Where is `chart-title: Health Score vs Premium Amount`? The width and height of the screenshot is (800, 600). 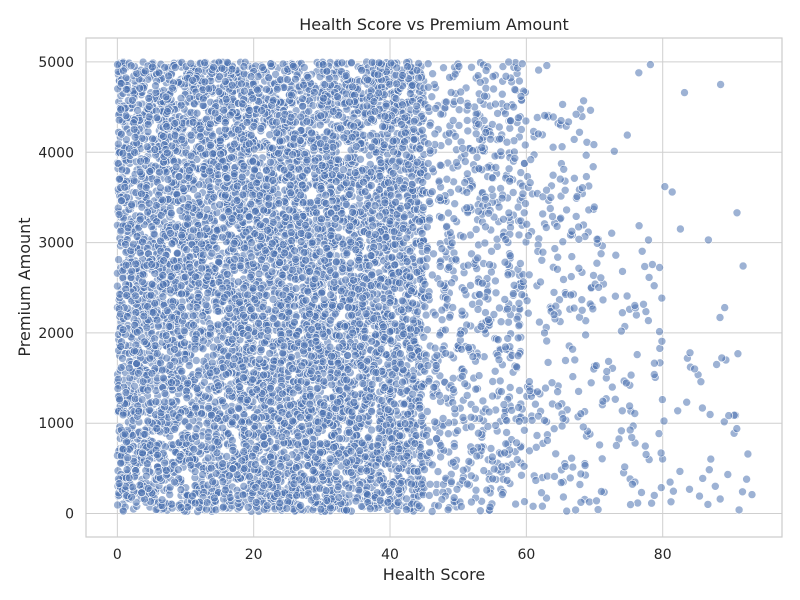
chart-title: Health Score vs Premium Amount is located at coordinates (434, 24).